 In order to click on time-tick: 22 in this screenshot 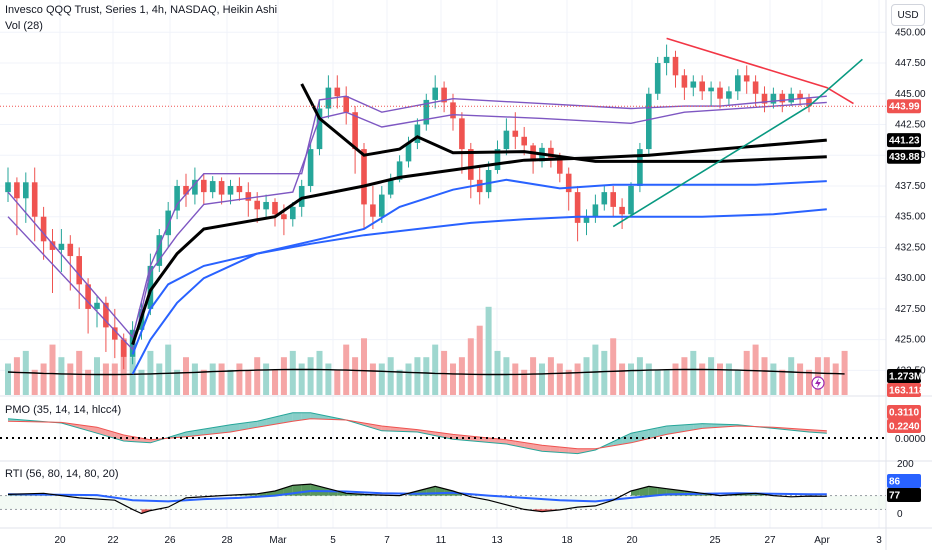, I will do `click(113, 540)`.